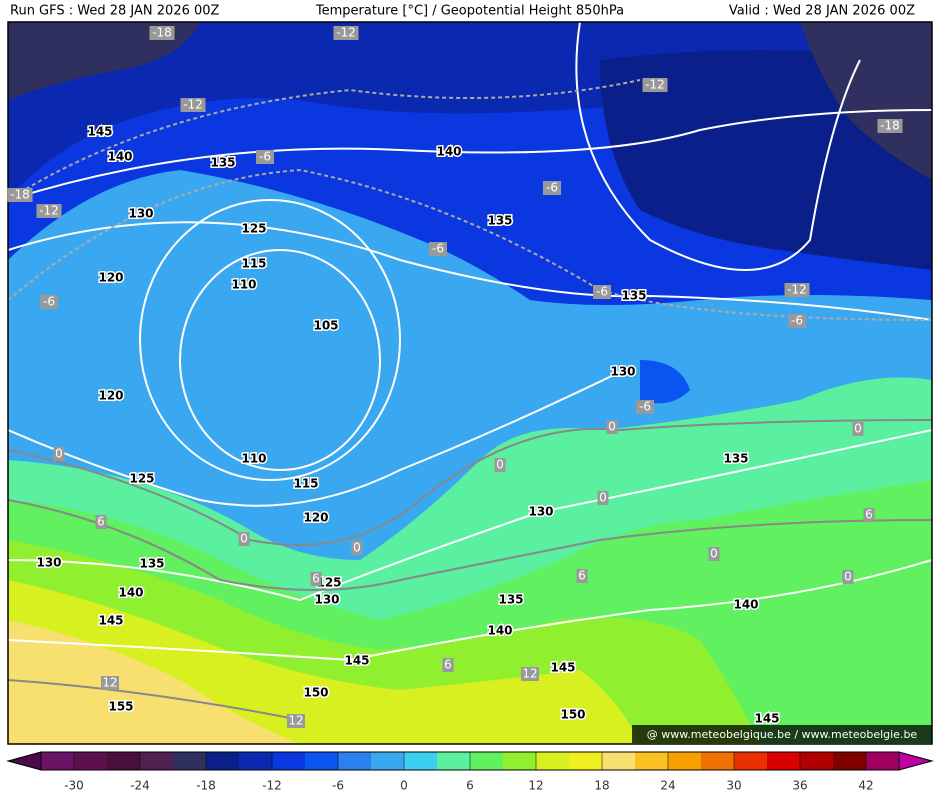 The height and width of the screenshot is (804, 940). Describe the element at coordinates (733, 786) in the screenshot. I see `colorbar-tick-label: 30` at that location.